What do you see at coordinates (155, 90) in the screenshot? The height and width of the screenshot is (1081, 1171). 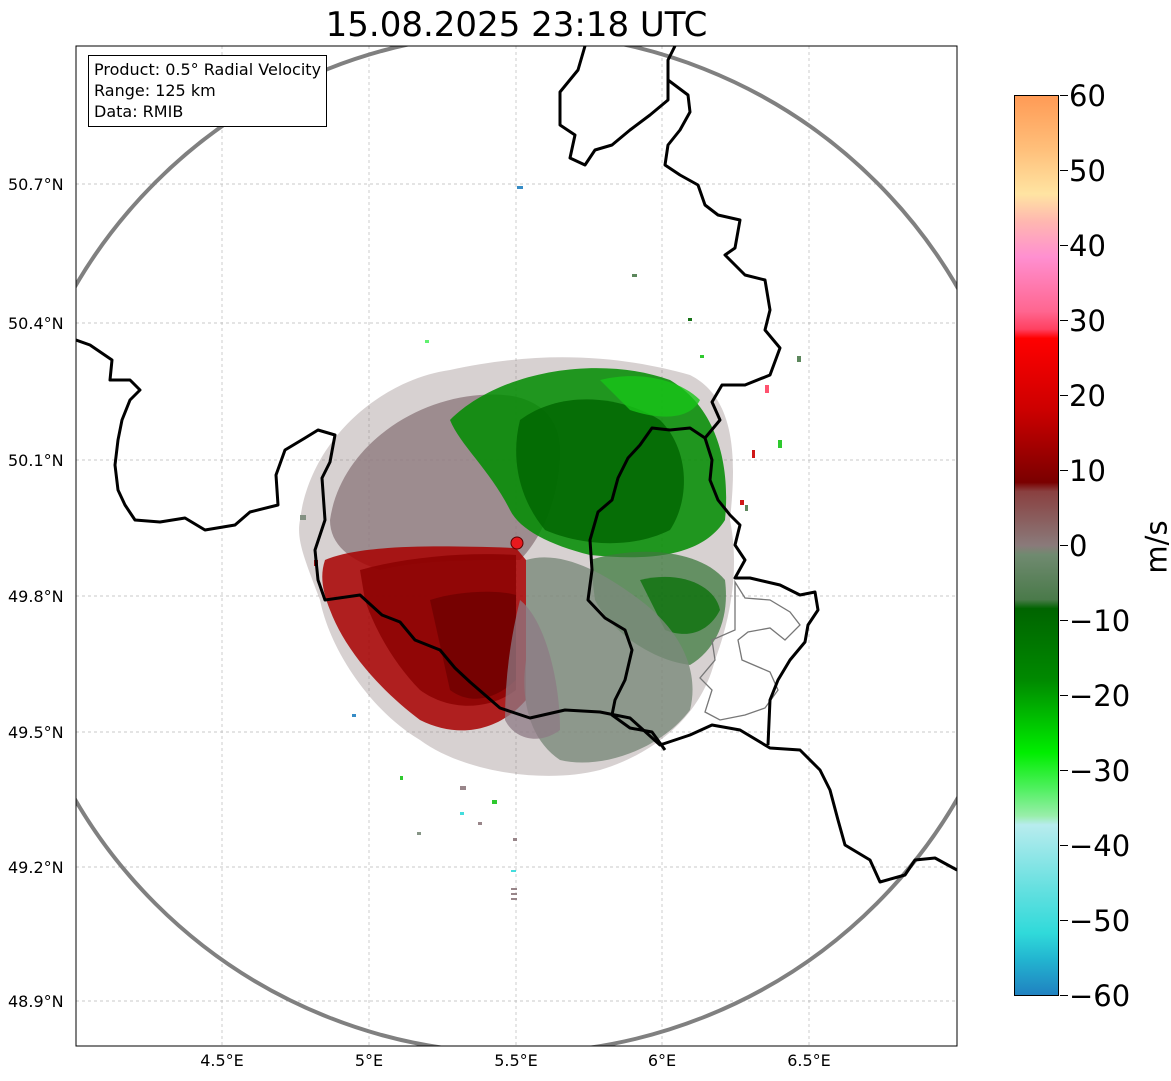 I see `info-range: Range: 125 km` at bounding box center [155, 90].